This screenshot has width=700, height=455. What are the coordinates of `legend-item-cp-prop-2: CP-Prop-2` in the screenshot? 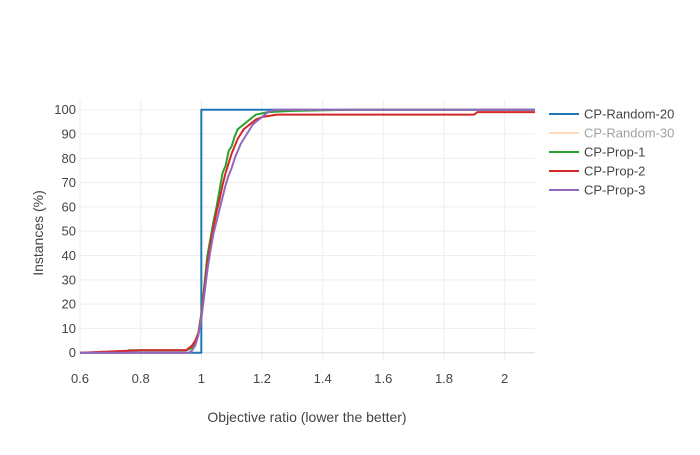 It's located at (597, 171).